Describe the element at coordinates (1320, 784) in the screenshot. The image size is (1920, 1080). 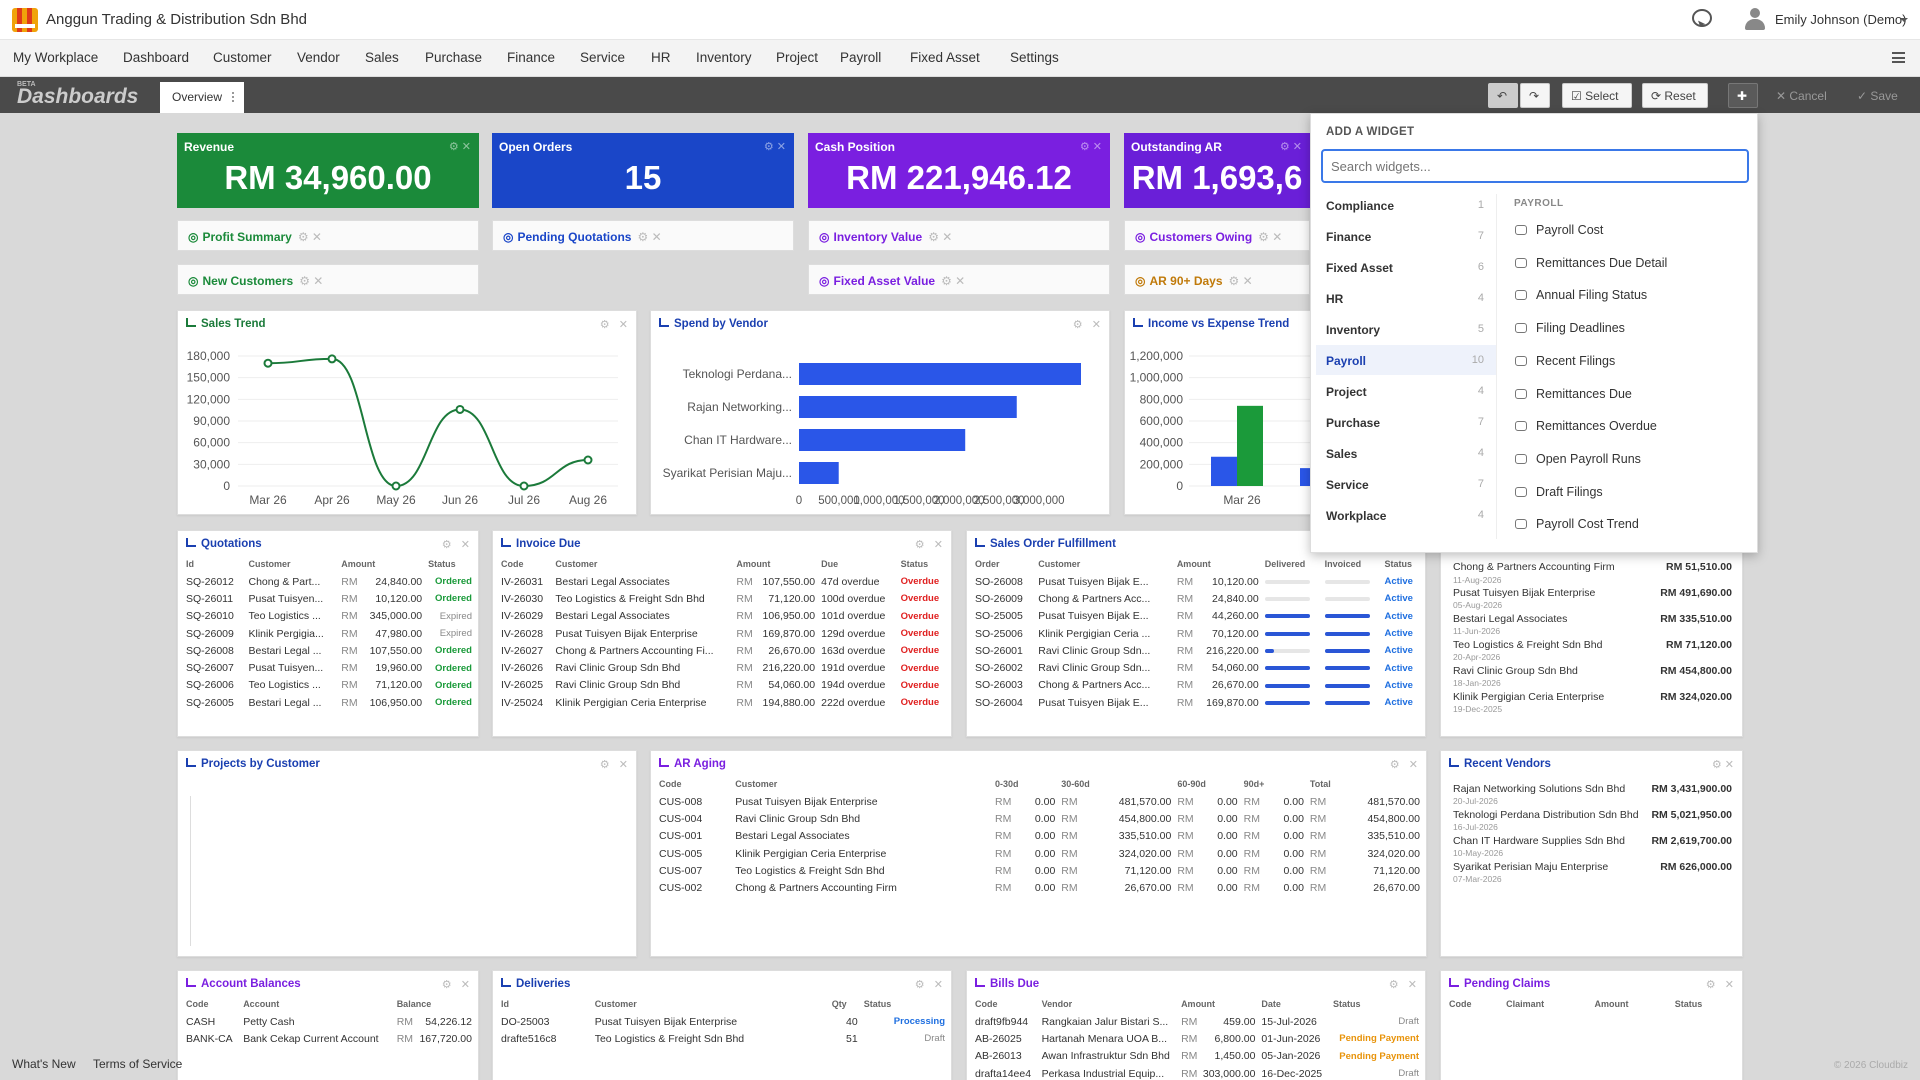
I see `column-header: Total` at that location.